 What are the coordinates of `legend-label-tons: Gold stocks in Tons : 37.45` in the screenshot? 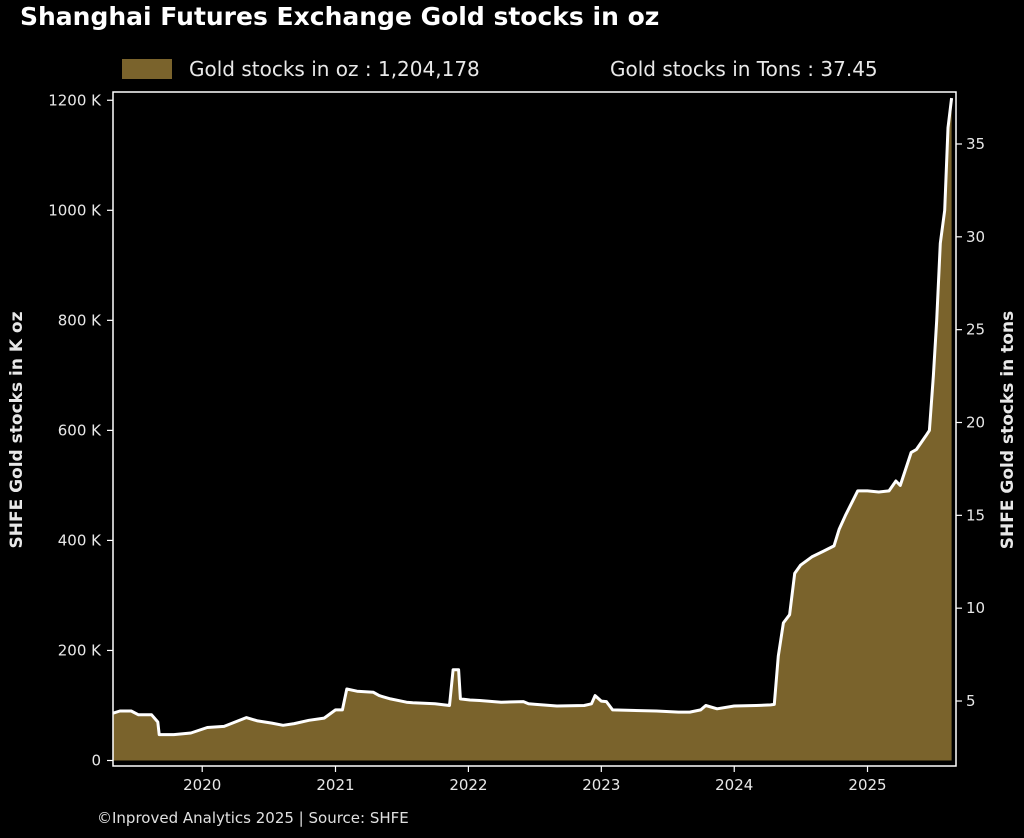 It's located at (744, 69).